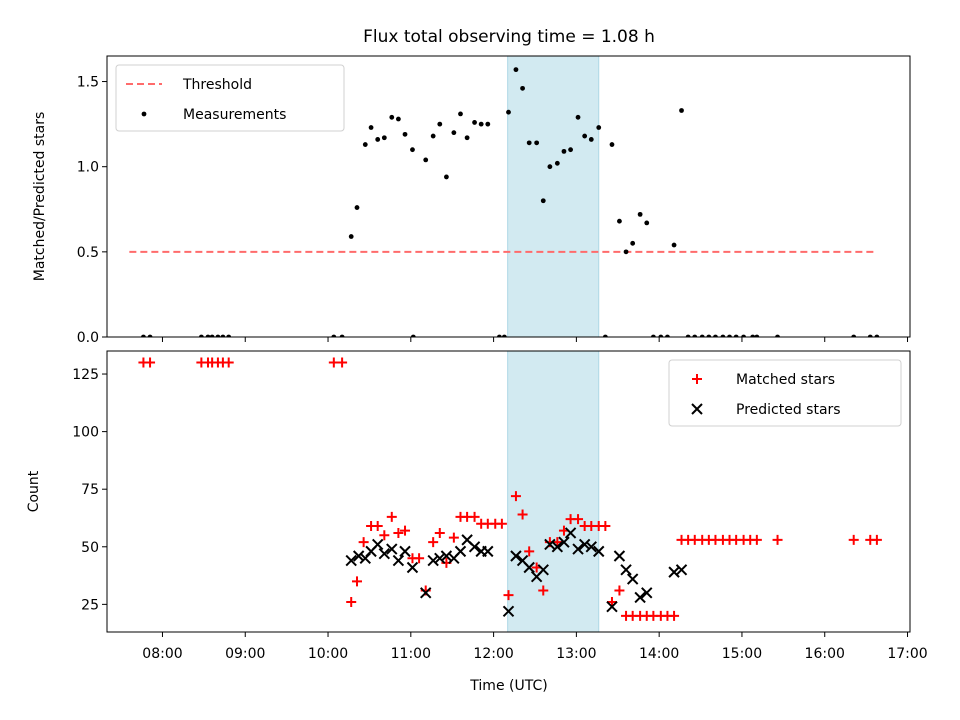 The image size is (960, 720). I want to click on y-axis-label: Count, so click(34, 491).